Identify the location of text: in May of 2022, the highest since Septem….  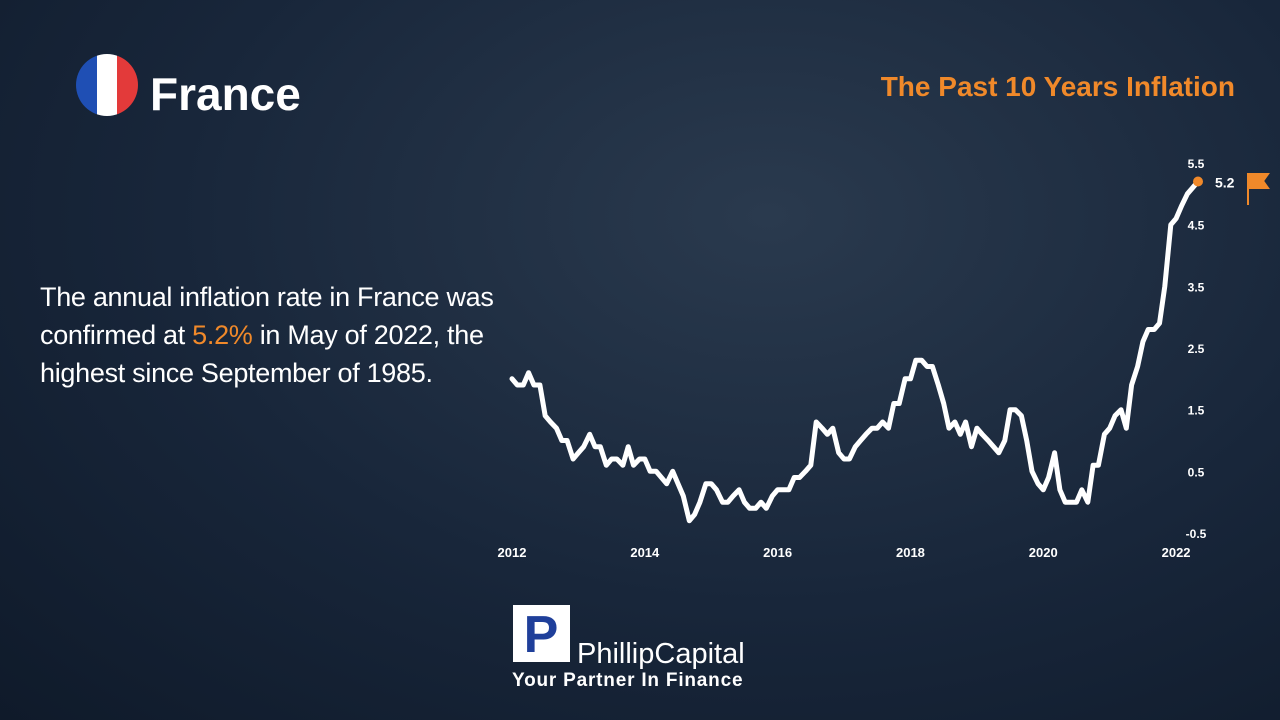
(262, 354).